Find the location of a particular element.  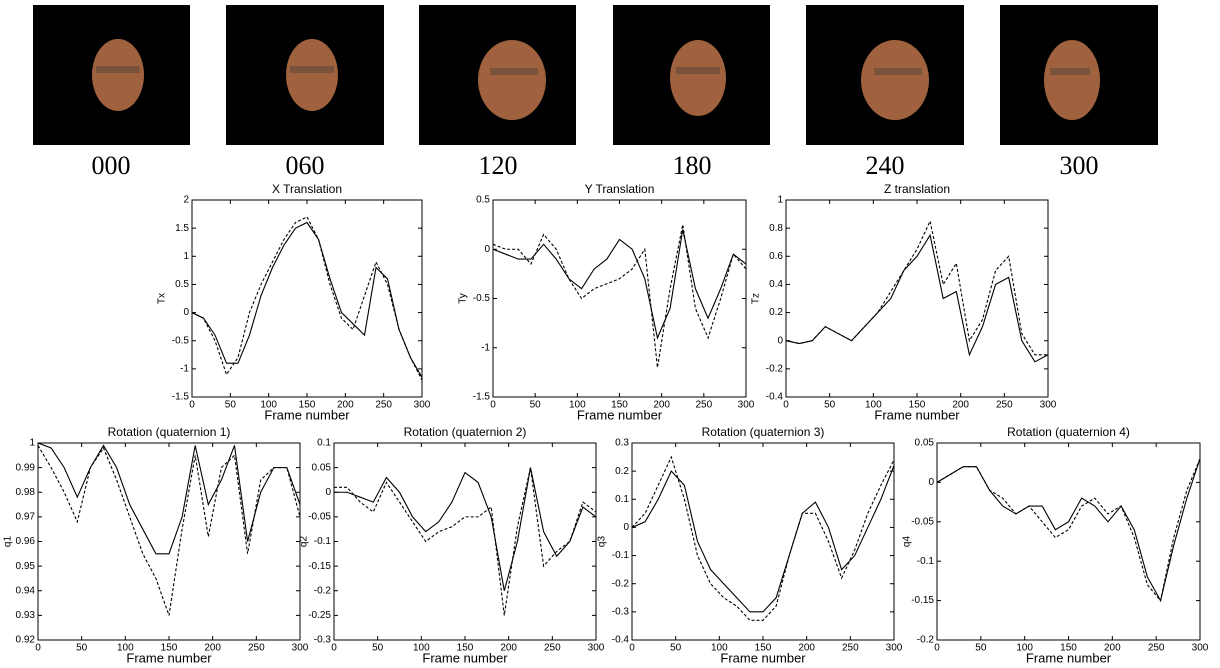

y-tick-label: -0.15 is located at coordinates (319, 566).